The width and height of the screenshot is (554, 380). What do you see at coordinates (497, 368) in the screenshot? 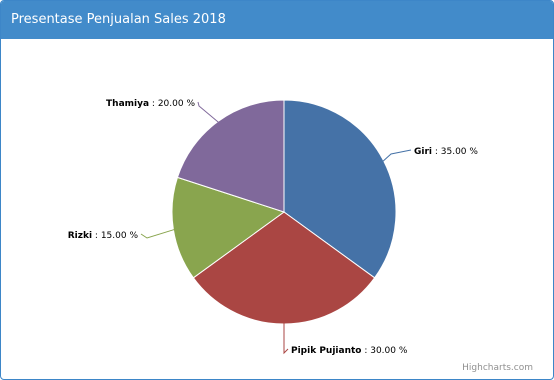
I see `chart-credits: Highcharts.com` at bounding box center [497, 368].